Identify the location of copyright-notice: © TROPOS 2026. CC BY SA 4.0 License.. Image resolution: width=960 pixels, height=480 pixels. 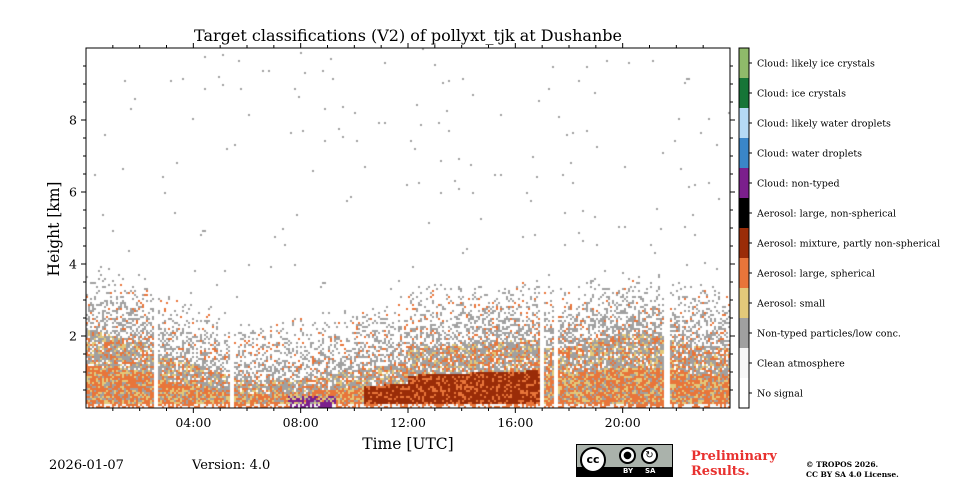
(852, 470).